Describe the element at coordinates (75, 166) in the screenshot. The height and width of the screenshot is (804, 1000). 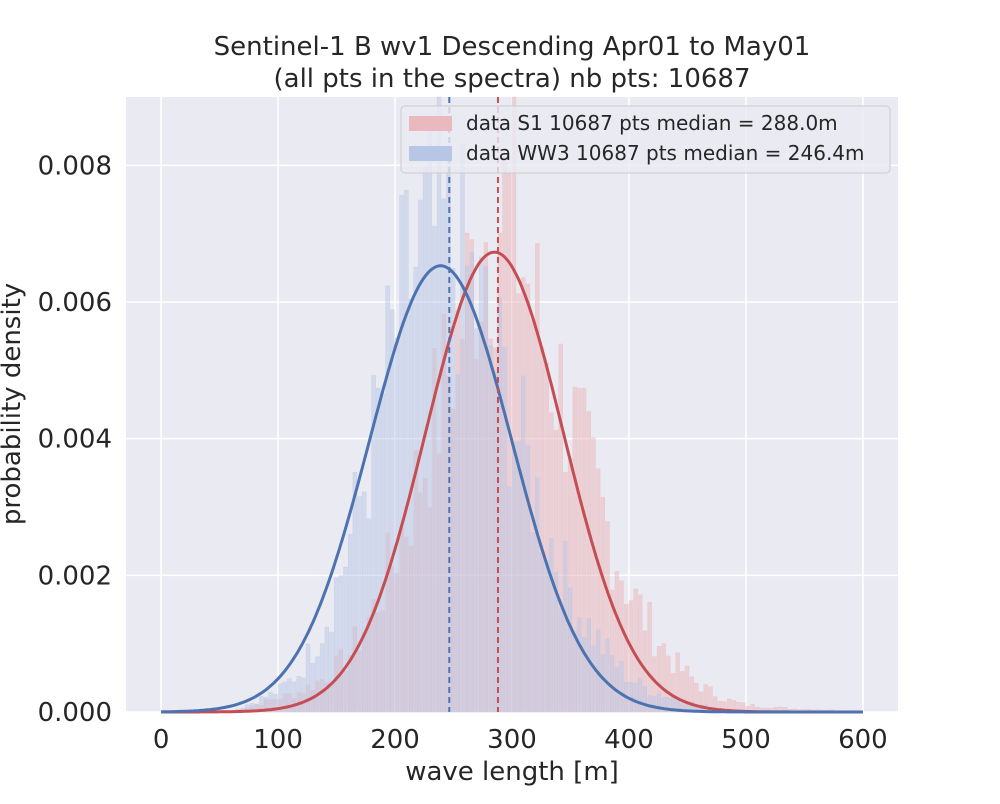
I see `y-tick-label: 0.008` at that location.